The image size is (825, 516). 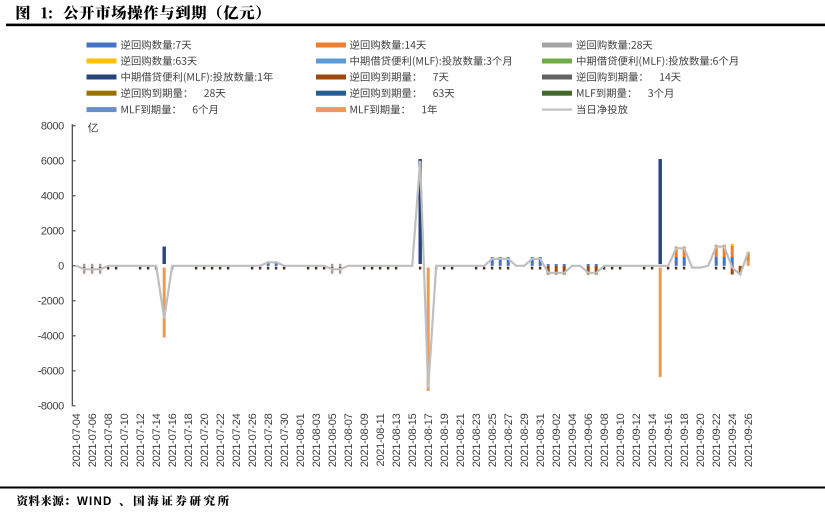 What do you see at coordinates (685, 440) in the screenshot?
I see `svg-text: 2021-09-18` at bounding box center [685, 440].